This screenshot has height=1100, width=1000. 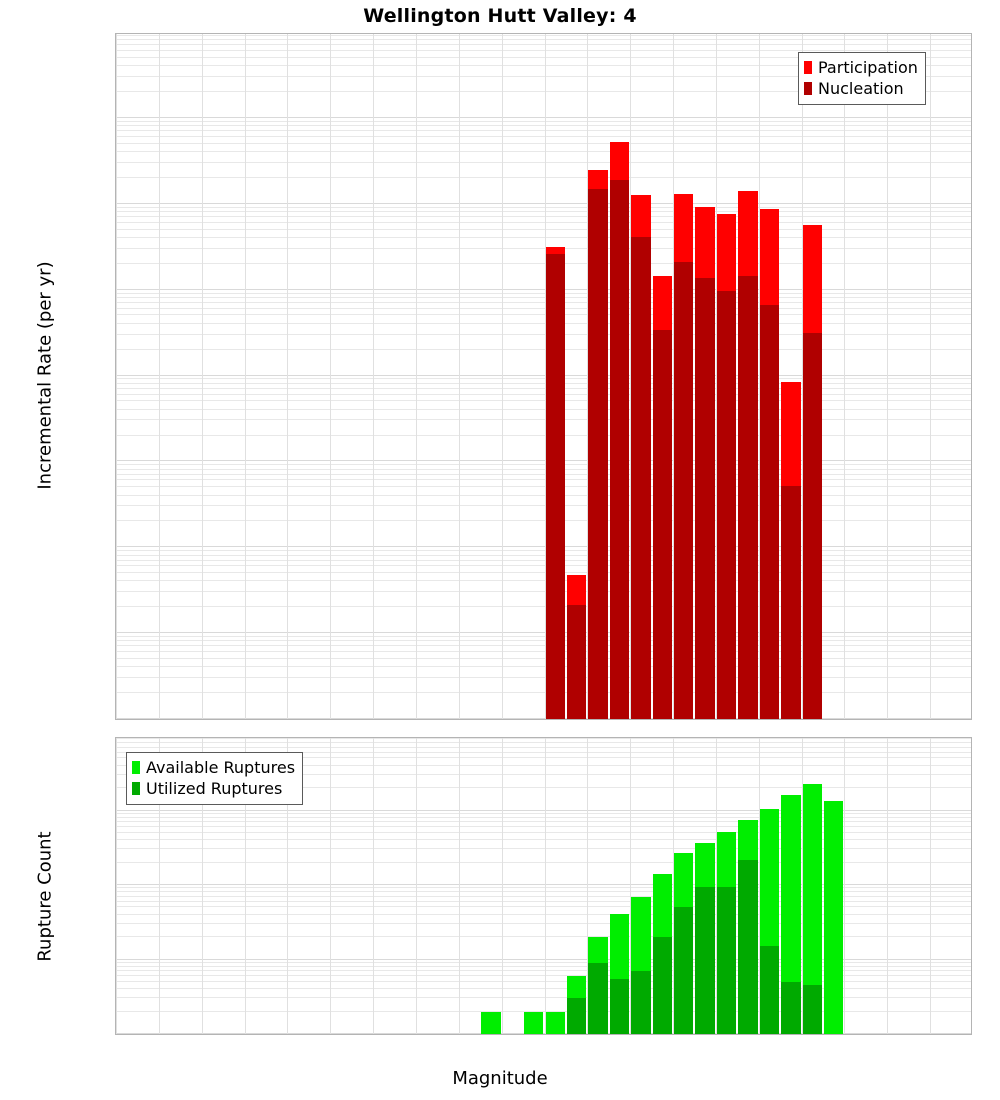 I want to click on legend-label: Utilized Ruptures, so click(x=214, y=788).